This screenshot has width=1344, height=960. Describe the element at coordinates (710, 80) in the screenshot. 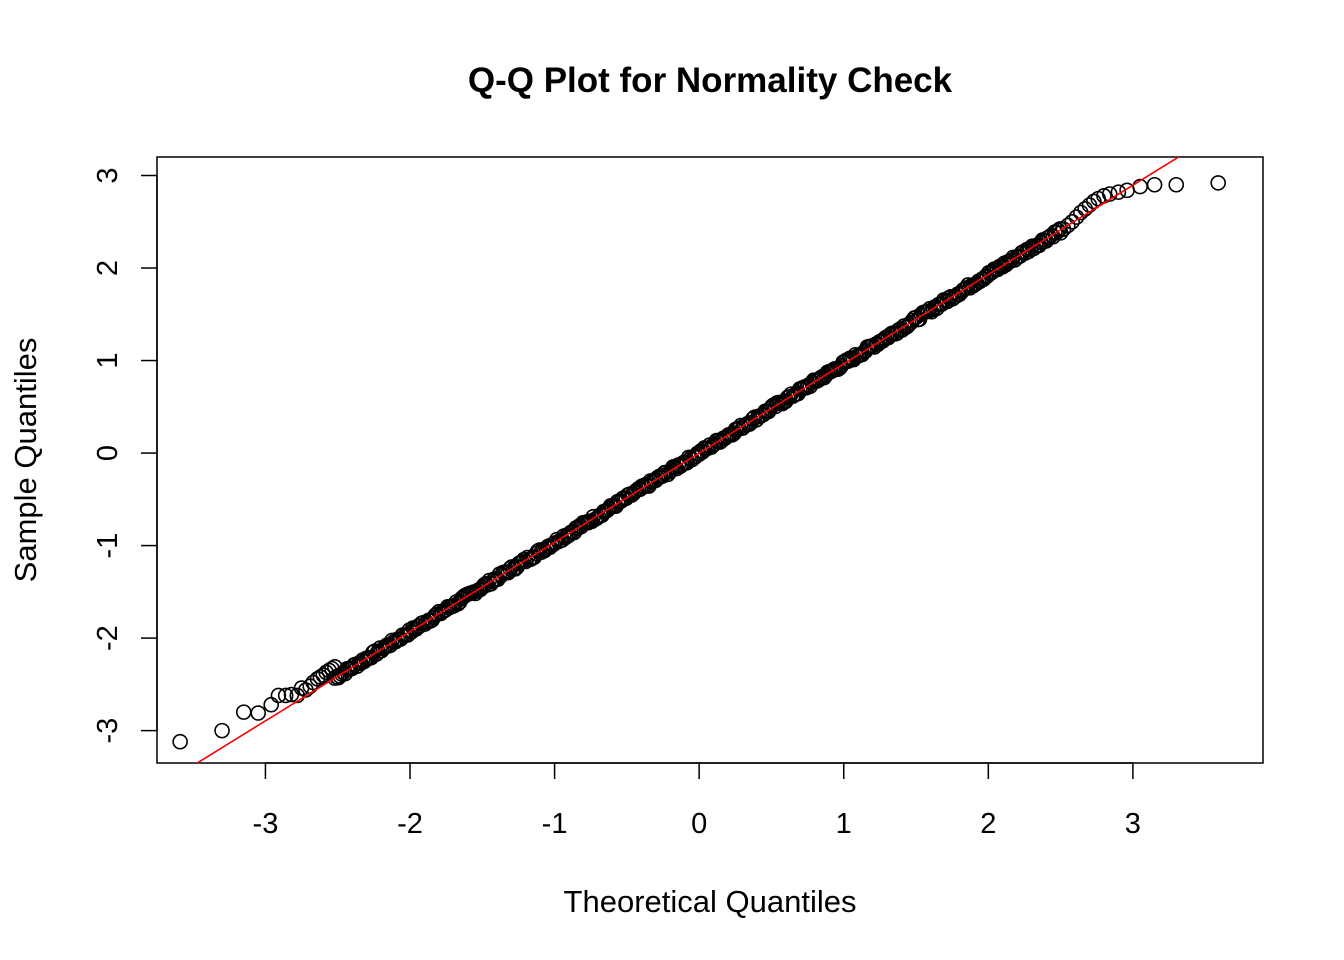

I see `chart-title: Q-Q Plot for Normality Check` at that location.